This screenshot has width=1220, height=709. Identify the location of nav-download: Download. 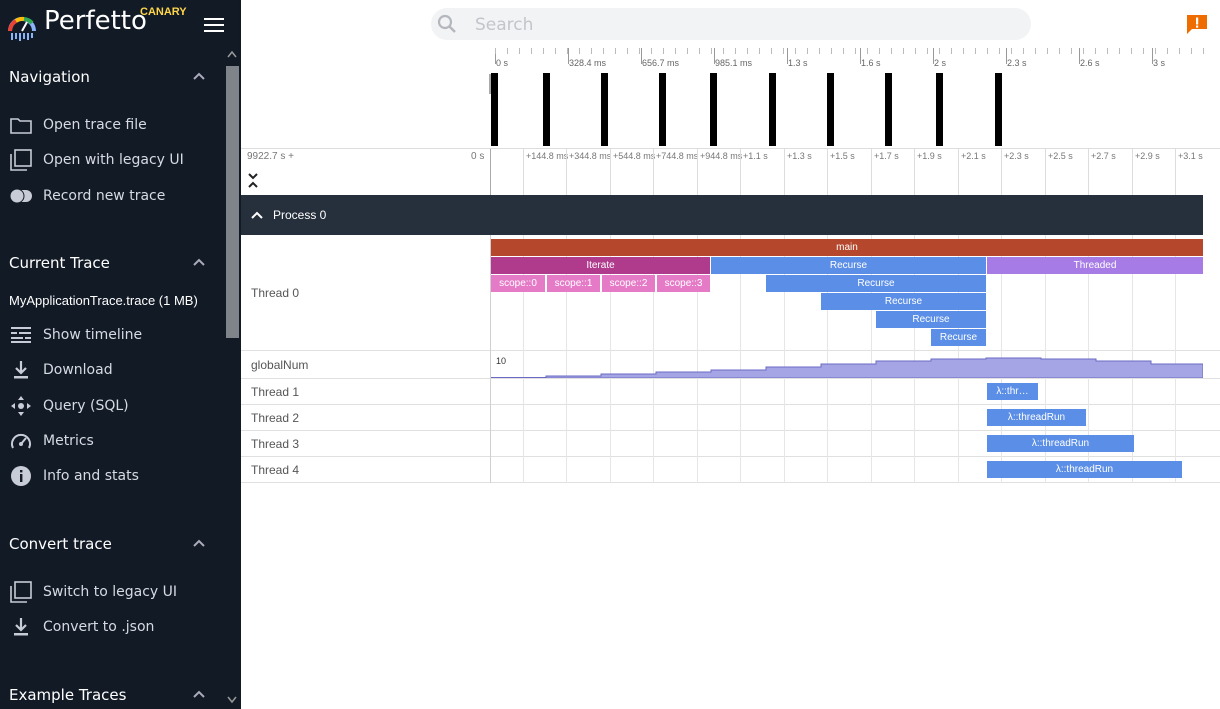
(114, 370).